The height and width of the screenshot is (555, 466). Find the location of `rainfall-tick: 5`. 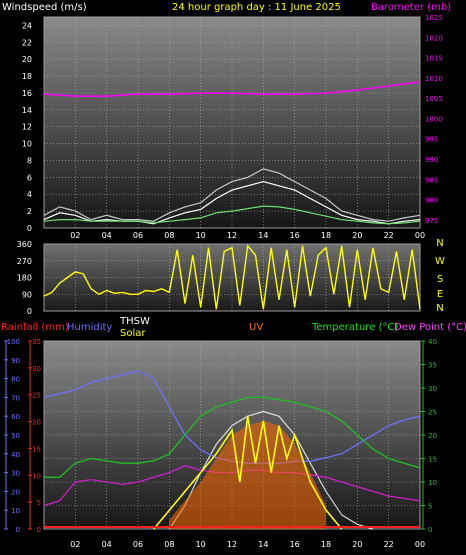

rainfall-tick: 5 is located at coordinates (39, 503).